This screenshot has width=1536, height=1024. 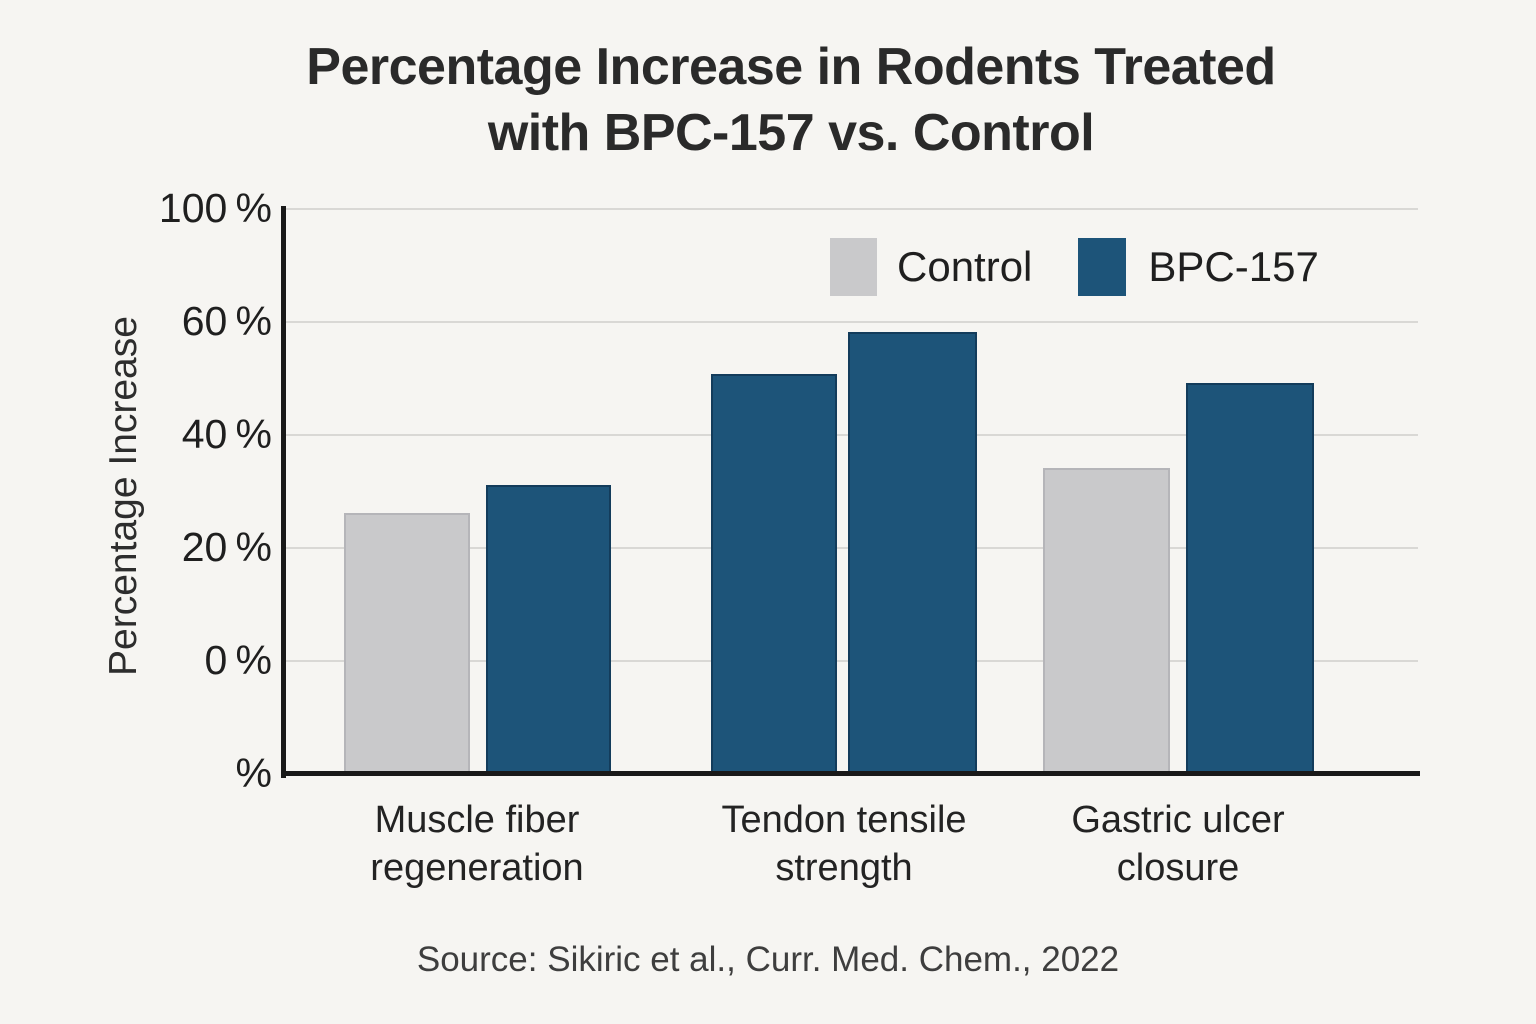 What do you see at coordinates (791, 67) in the screenshot?
I see `chart-title-line1: Percentage Increase in Rodents Treated` at bounding box center [791, 67].